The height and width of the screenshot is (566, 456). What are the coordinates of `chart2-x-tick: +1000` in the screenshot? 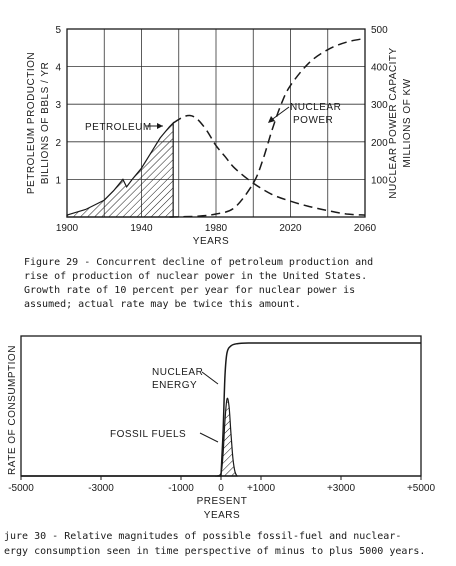 It's located at (261, 488).